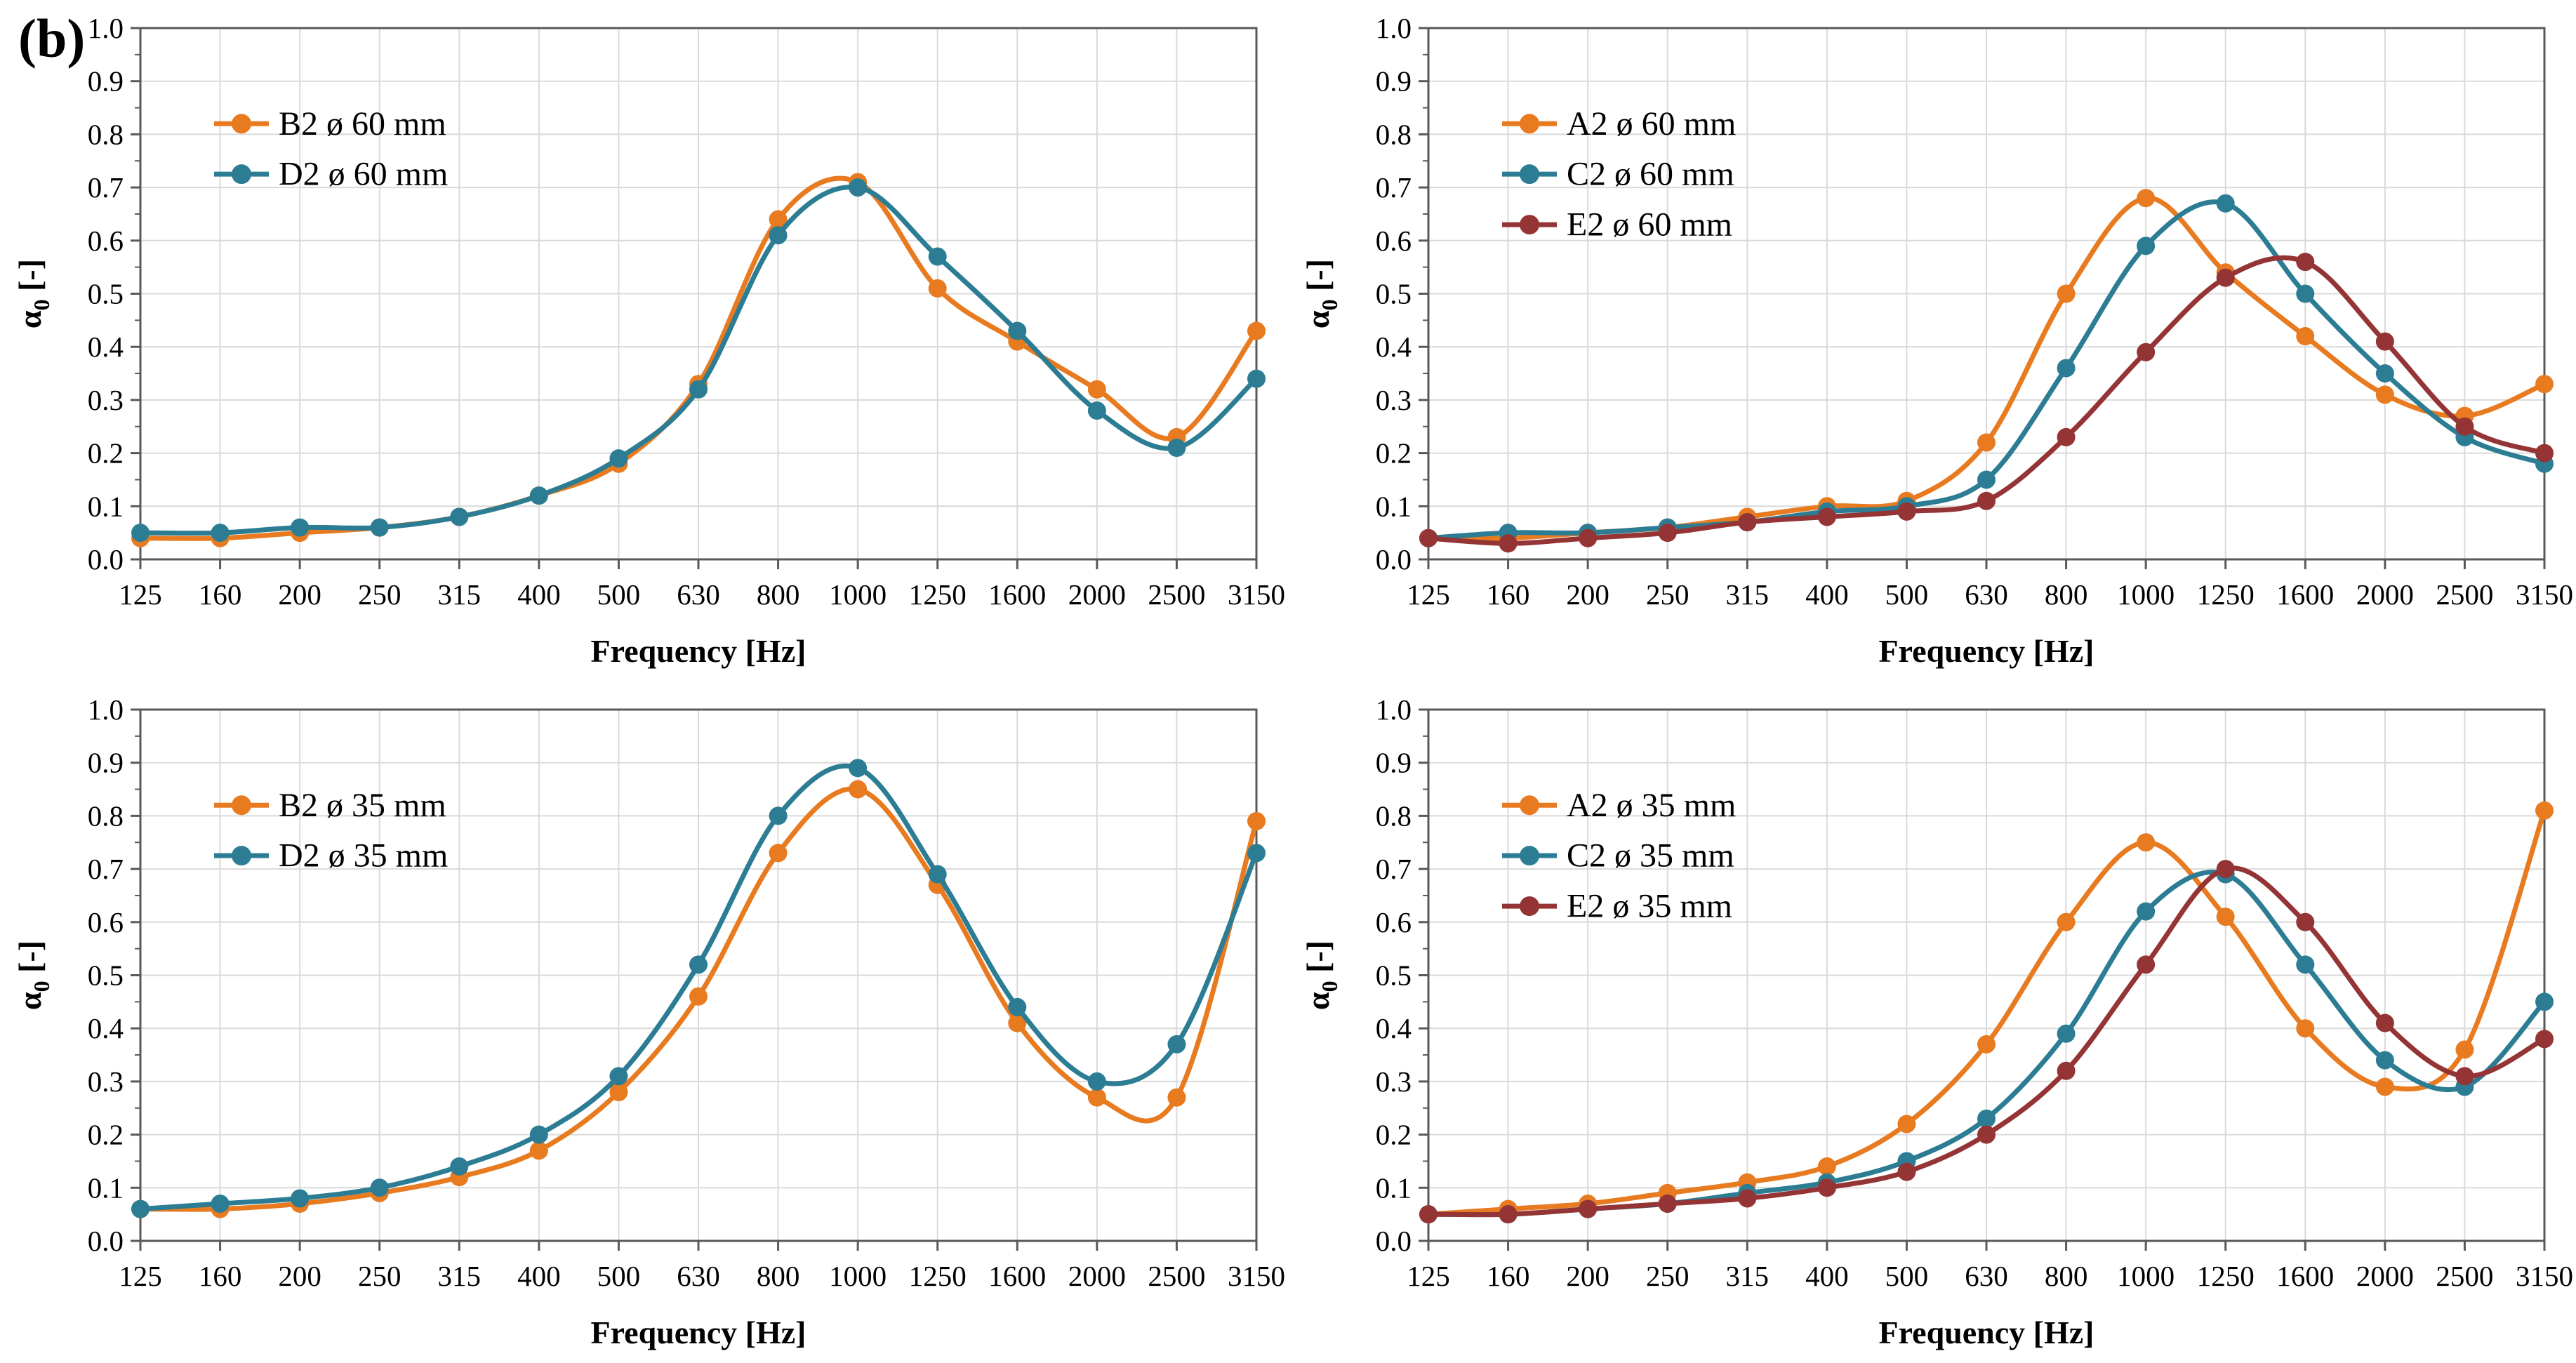 The height and width of the screenshot is (1363, 2576). I want to click on legend-label: E2 ø 60 mm, so click(1650, 225).